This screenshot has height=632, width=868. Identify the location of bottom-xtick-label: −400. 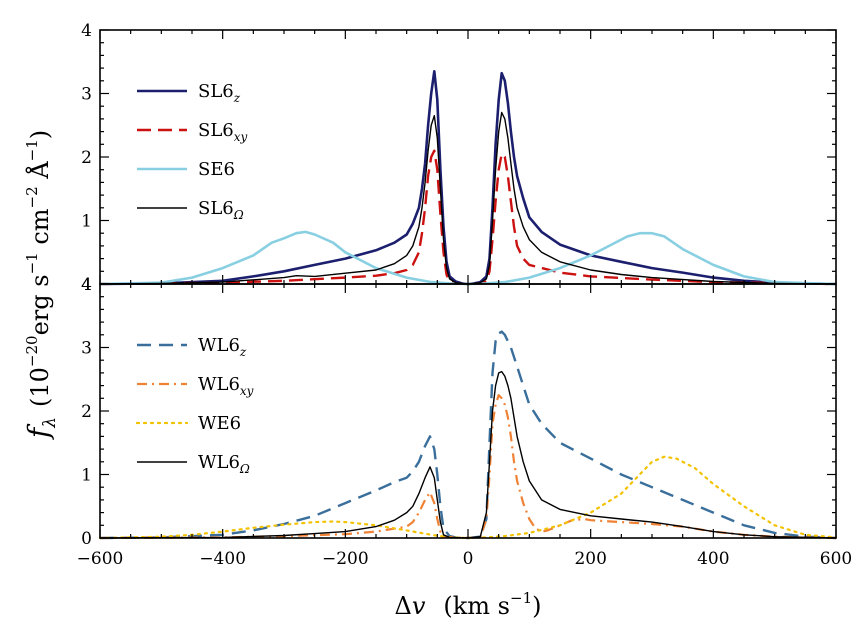
(222, 559).